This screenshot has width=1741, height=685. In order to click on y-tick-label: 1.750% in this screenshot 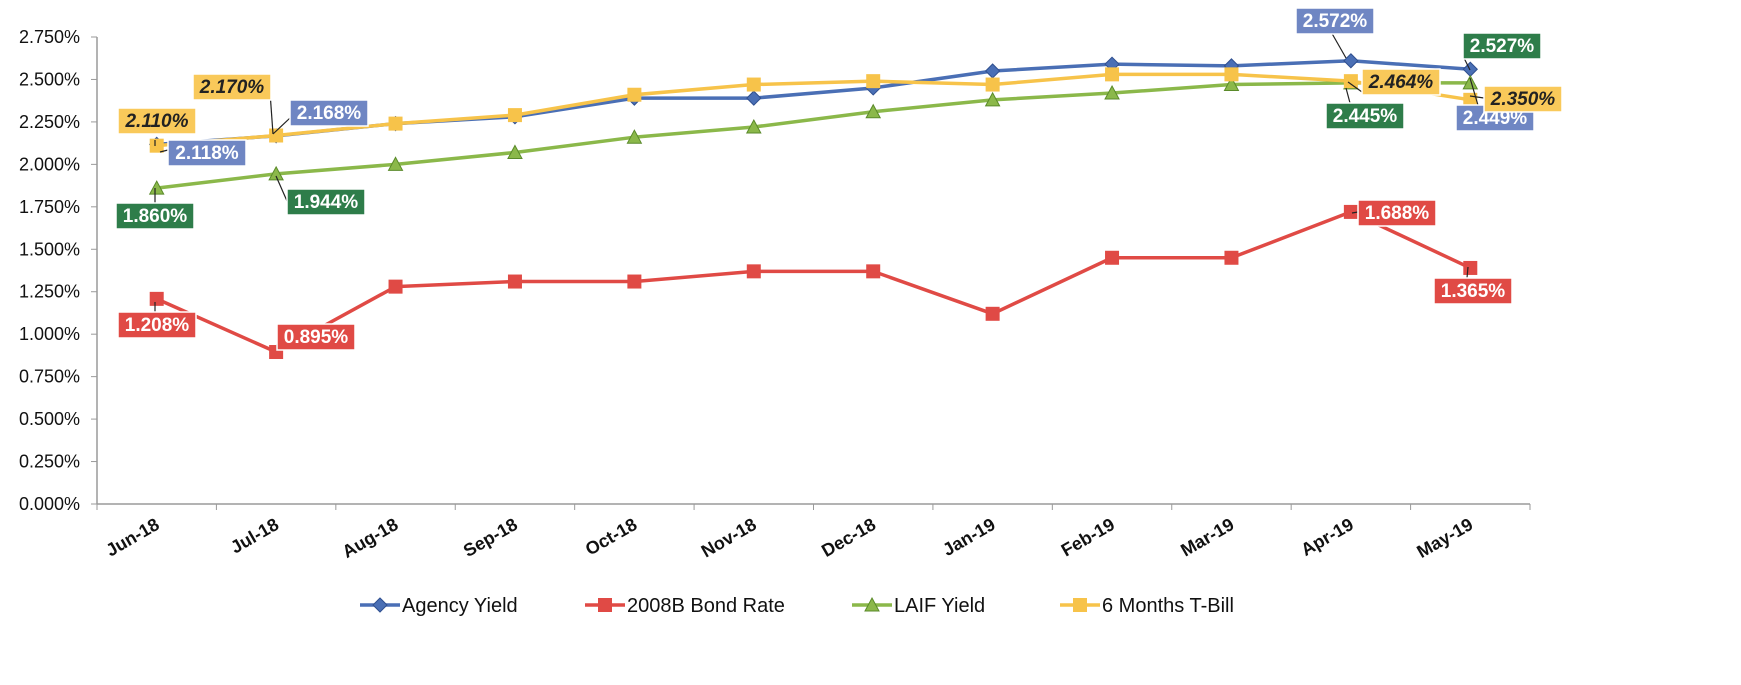, I will do `click(49, 207)`.